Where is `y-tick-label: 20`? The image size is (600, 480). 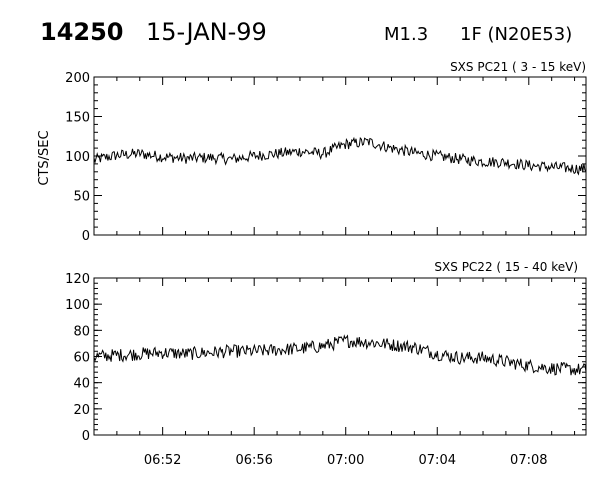
y-tick-label: 20 is located at coordinates (81, 410).